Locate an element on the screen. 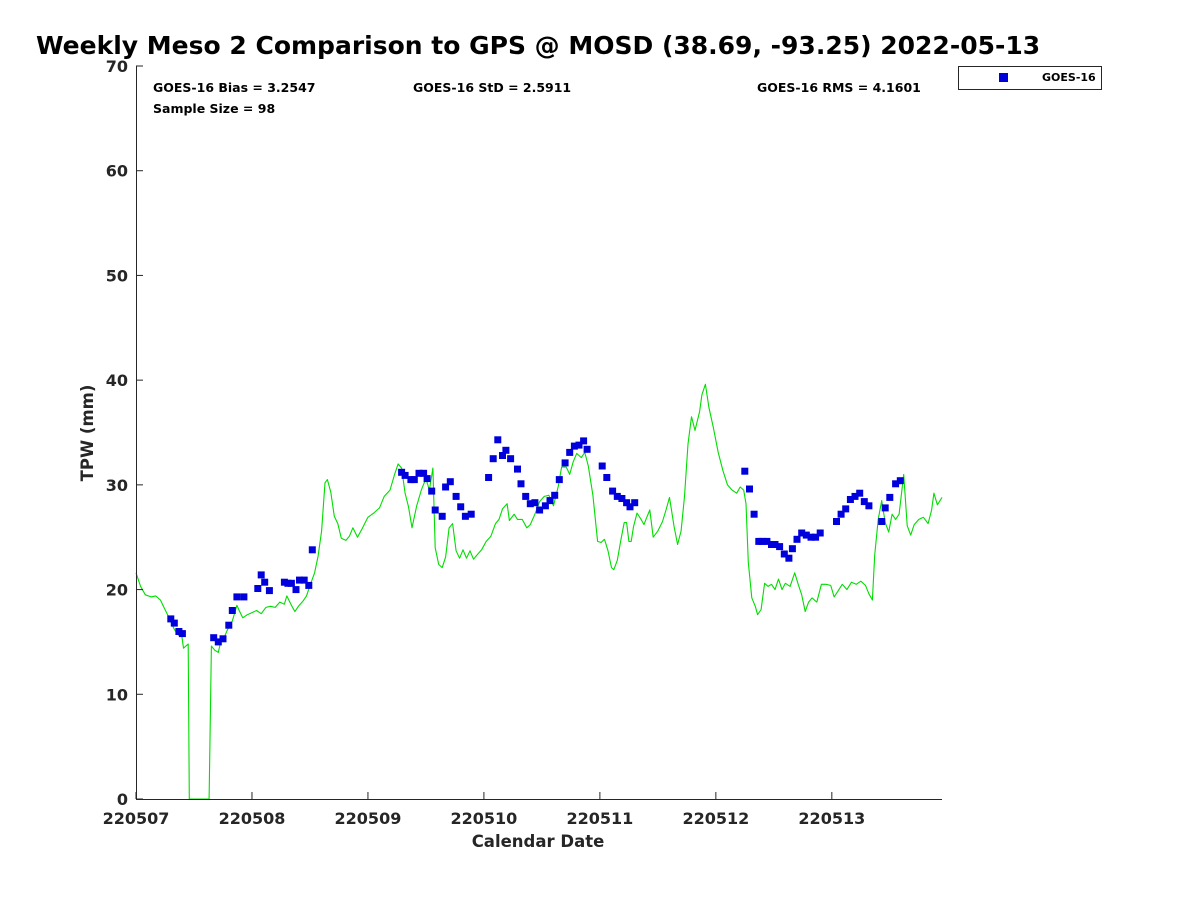 The width and height of the screenshot is (1200, 900). x-axis-label: Calendar Date is located at coordinates (538, 841).